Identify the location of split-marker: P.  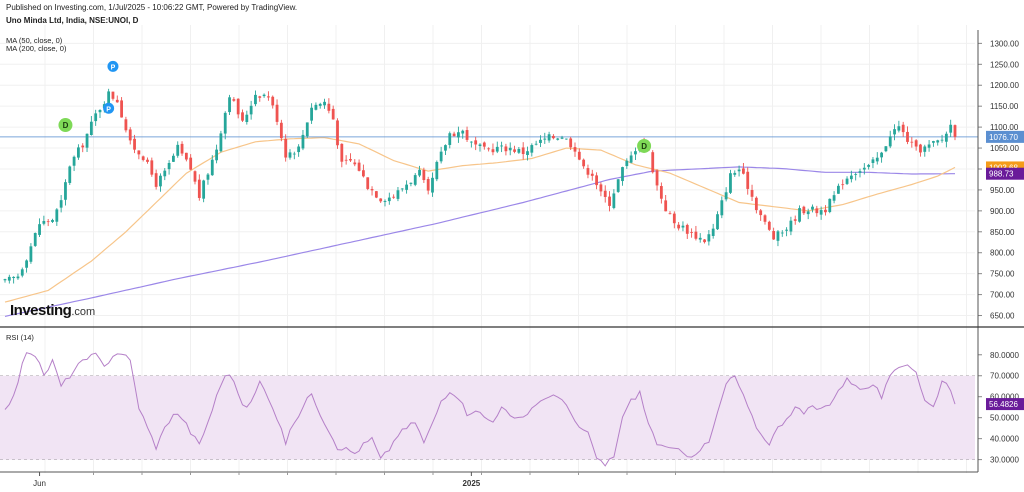
(113, 66).